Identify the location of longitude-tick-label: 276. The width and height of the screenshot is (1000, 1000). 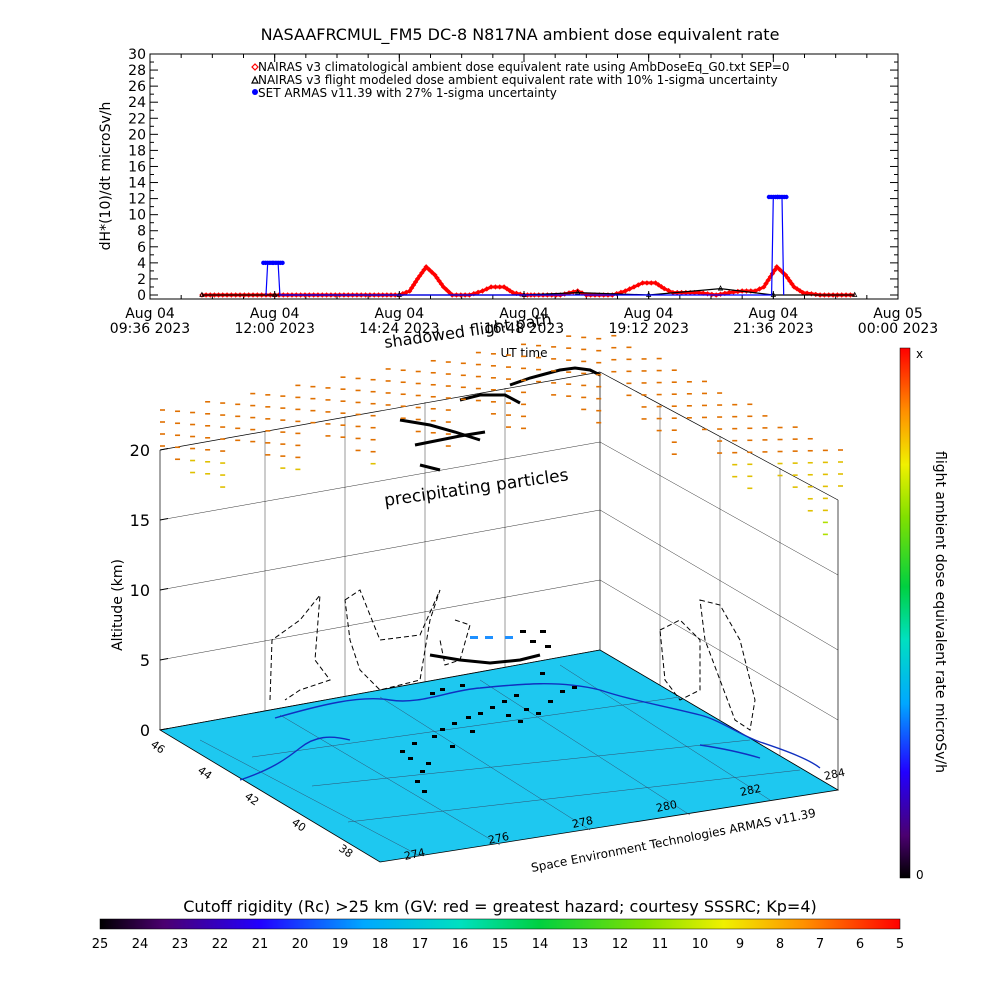
(498, 838).